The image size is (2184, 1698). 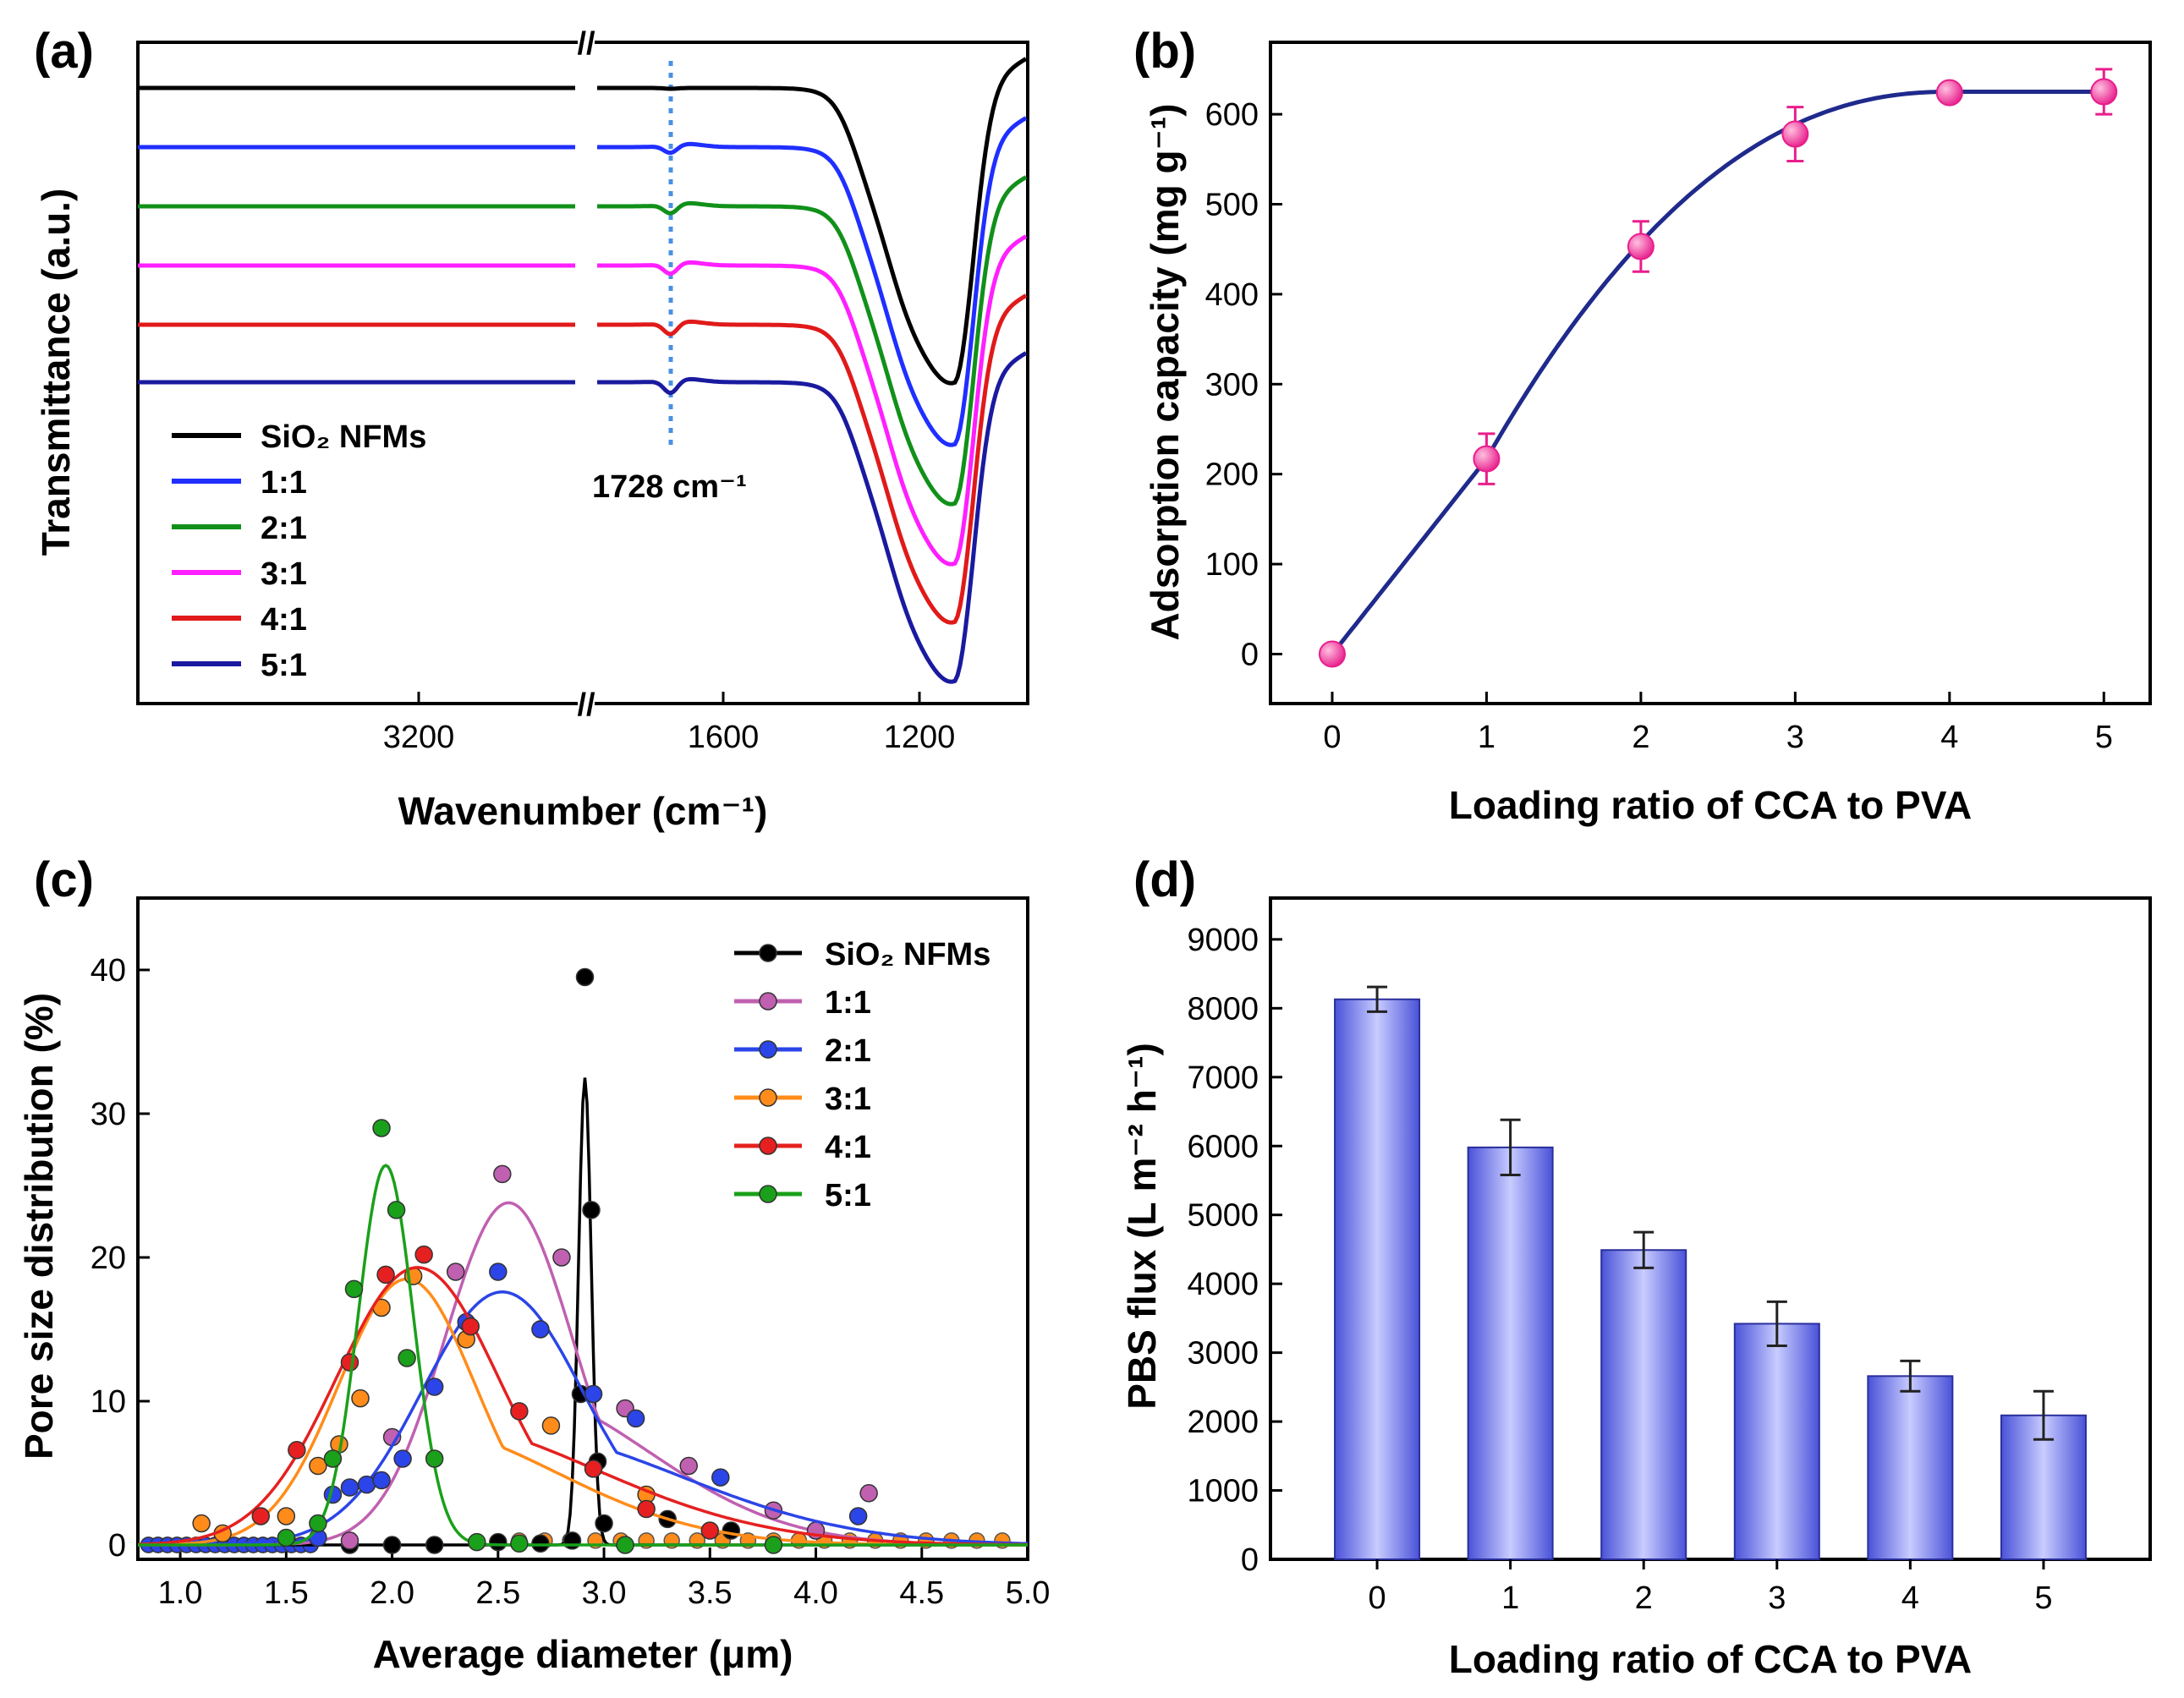 I want to click on panel-d-ytick-label: 4000, so click(x=1223, y=1284).